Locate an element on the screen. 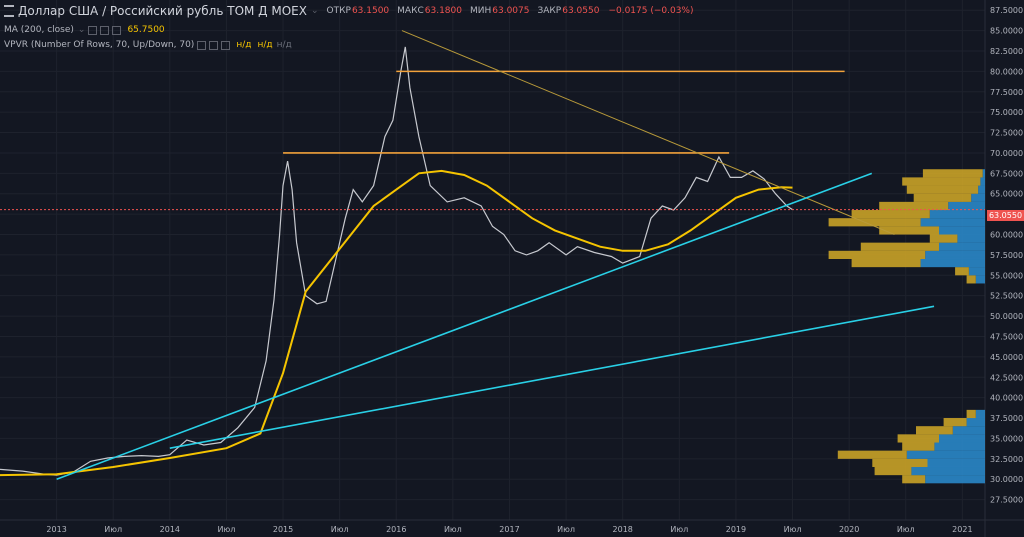 The height and width of the screenshot is (537, 1024). y-tick-label: 37.5000 is located at coordinates (1006, 418).